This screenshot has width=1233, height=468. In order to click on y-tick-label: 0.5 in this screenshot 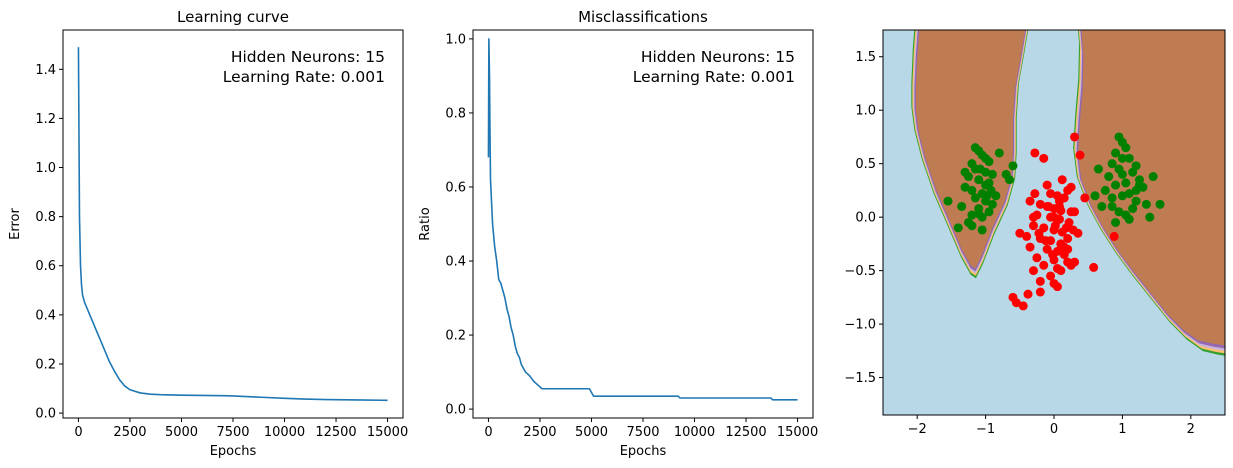, I will do `click(865, 164)`.